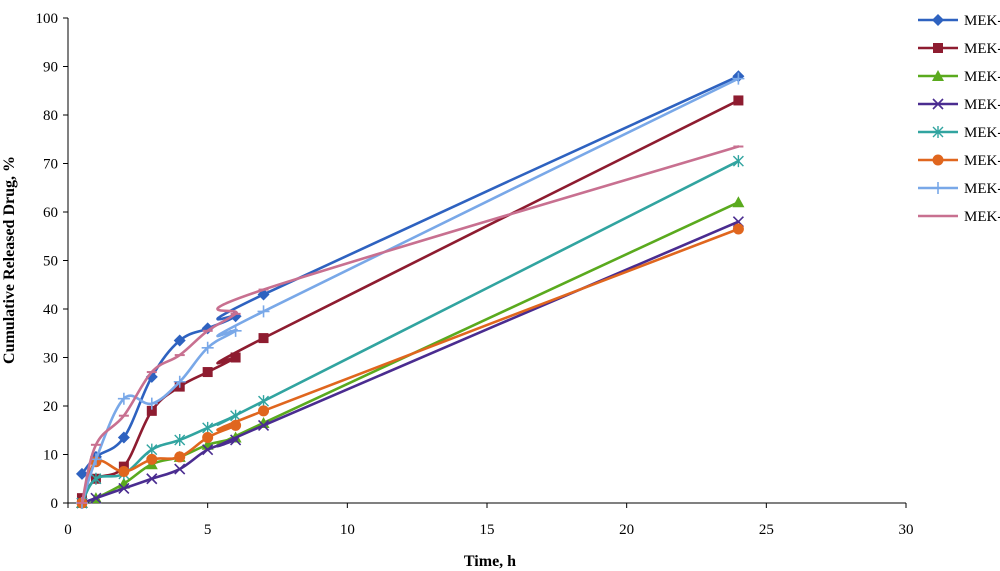  What do you see at coordinates (982, 105) in the screenshot?
I see `legend-label: MEK-4` at bounding box center [982, 105].